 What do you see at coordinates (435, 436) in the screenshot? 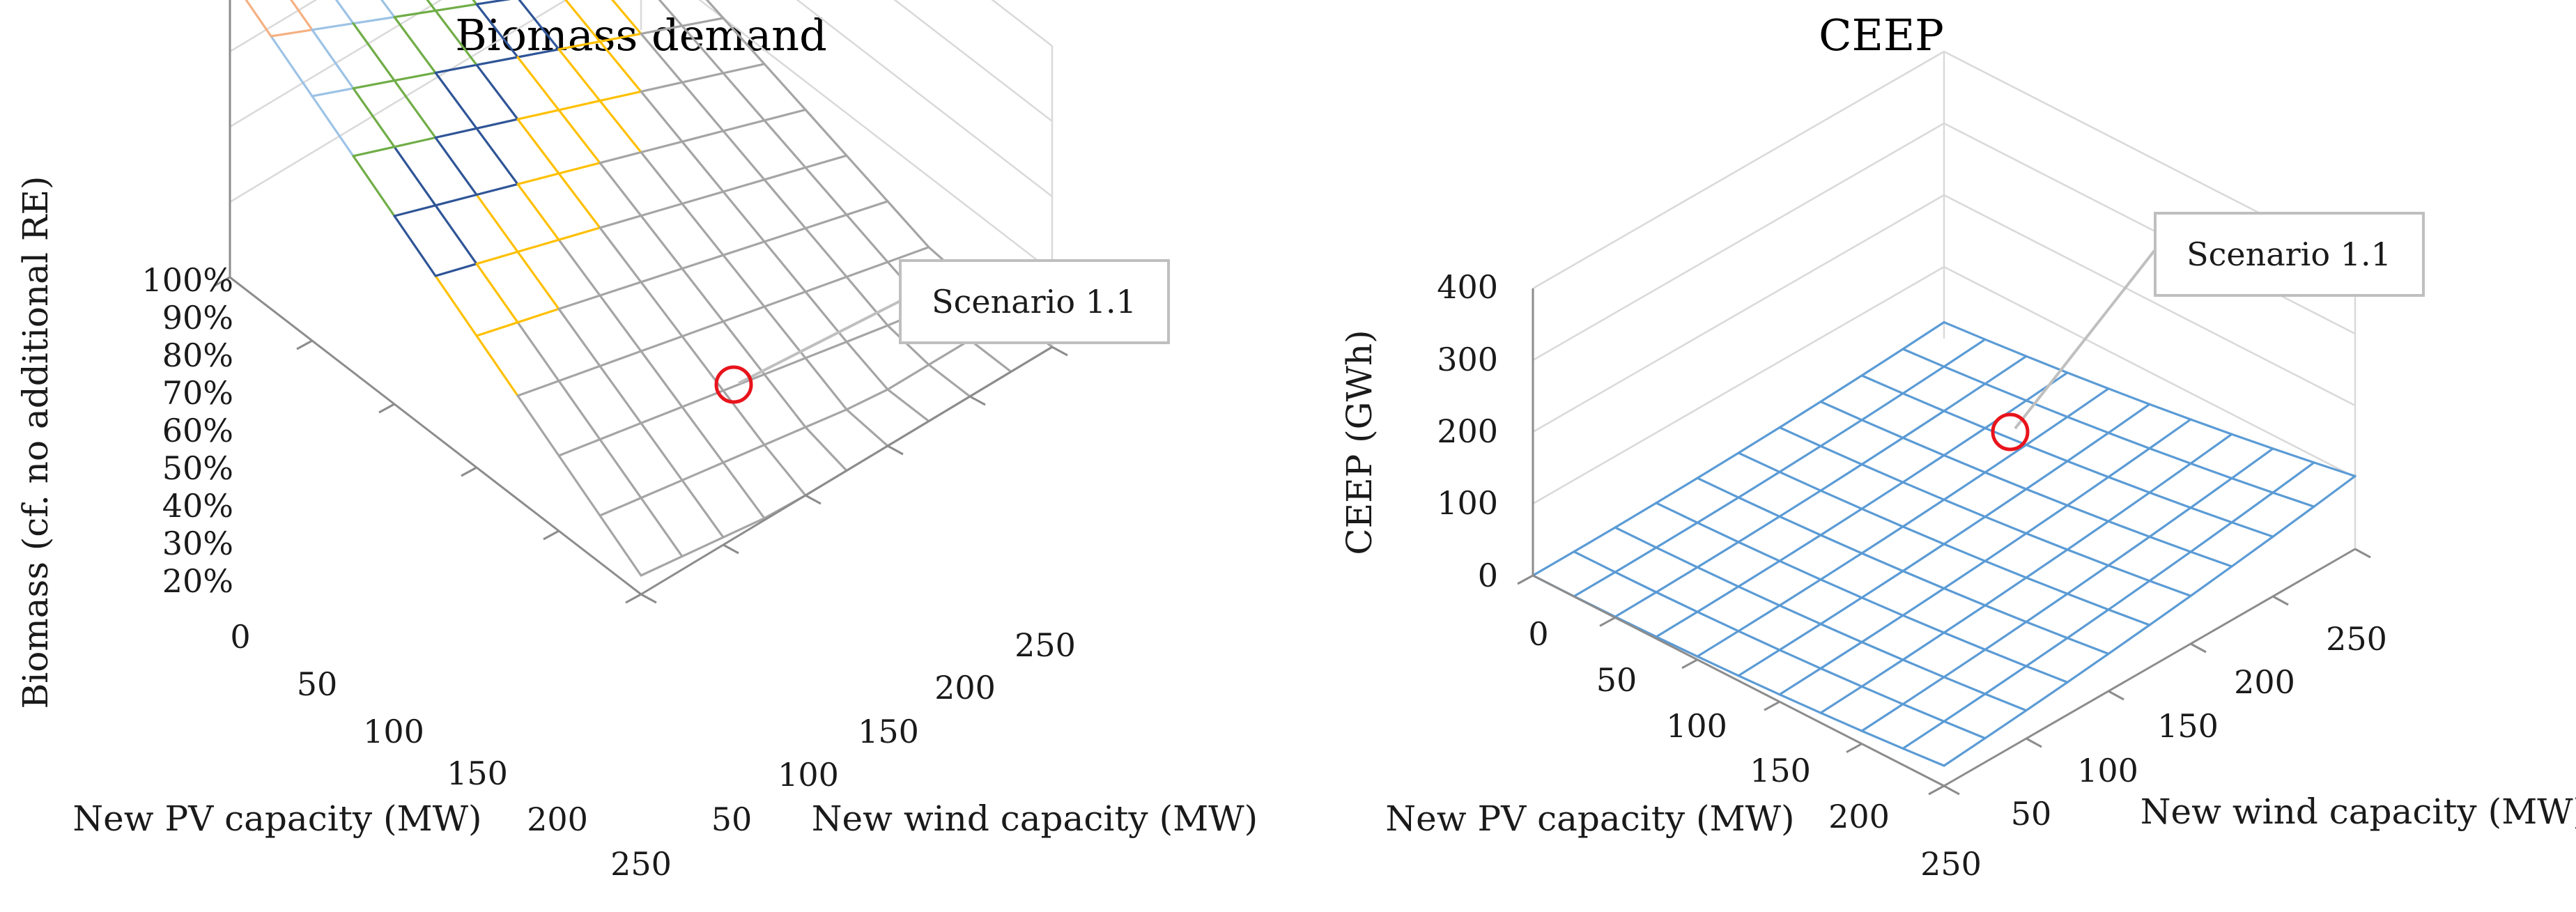
I see `pv-axis-line` at bounding box center [435, 436].